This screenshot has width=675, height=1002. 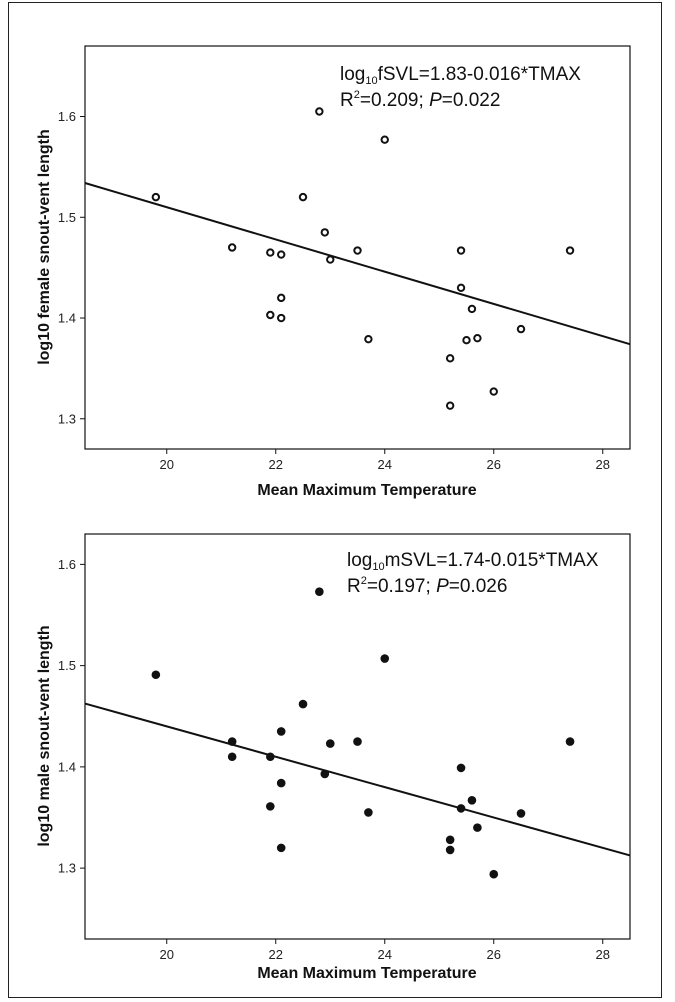 What do you see at coordinates (44, 735) in the screenshot?
I see `y-axis-label: log10 male snout-vent length` at bounding box center [44, 735].